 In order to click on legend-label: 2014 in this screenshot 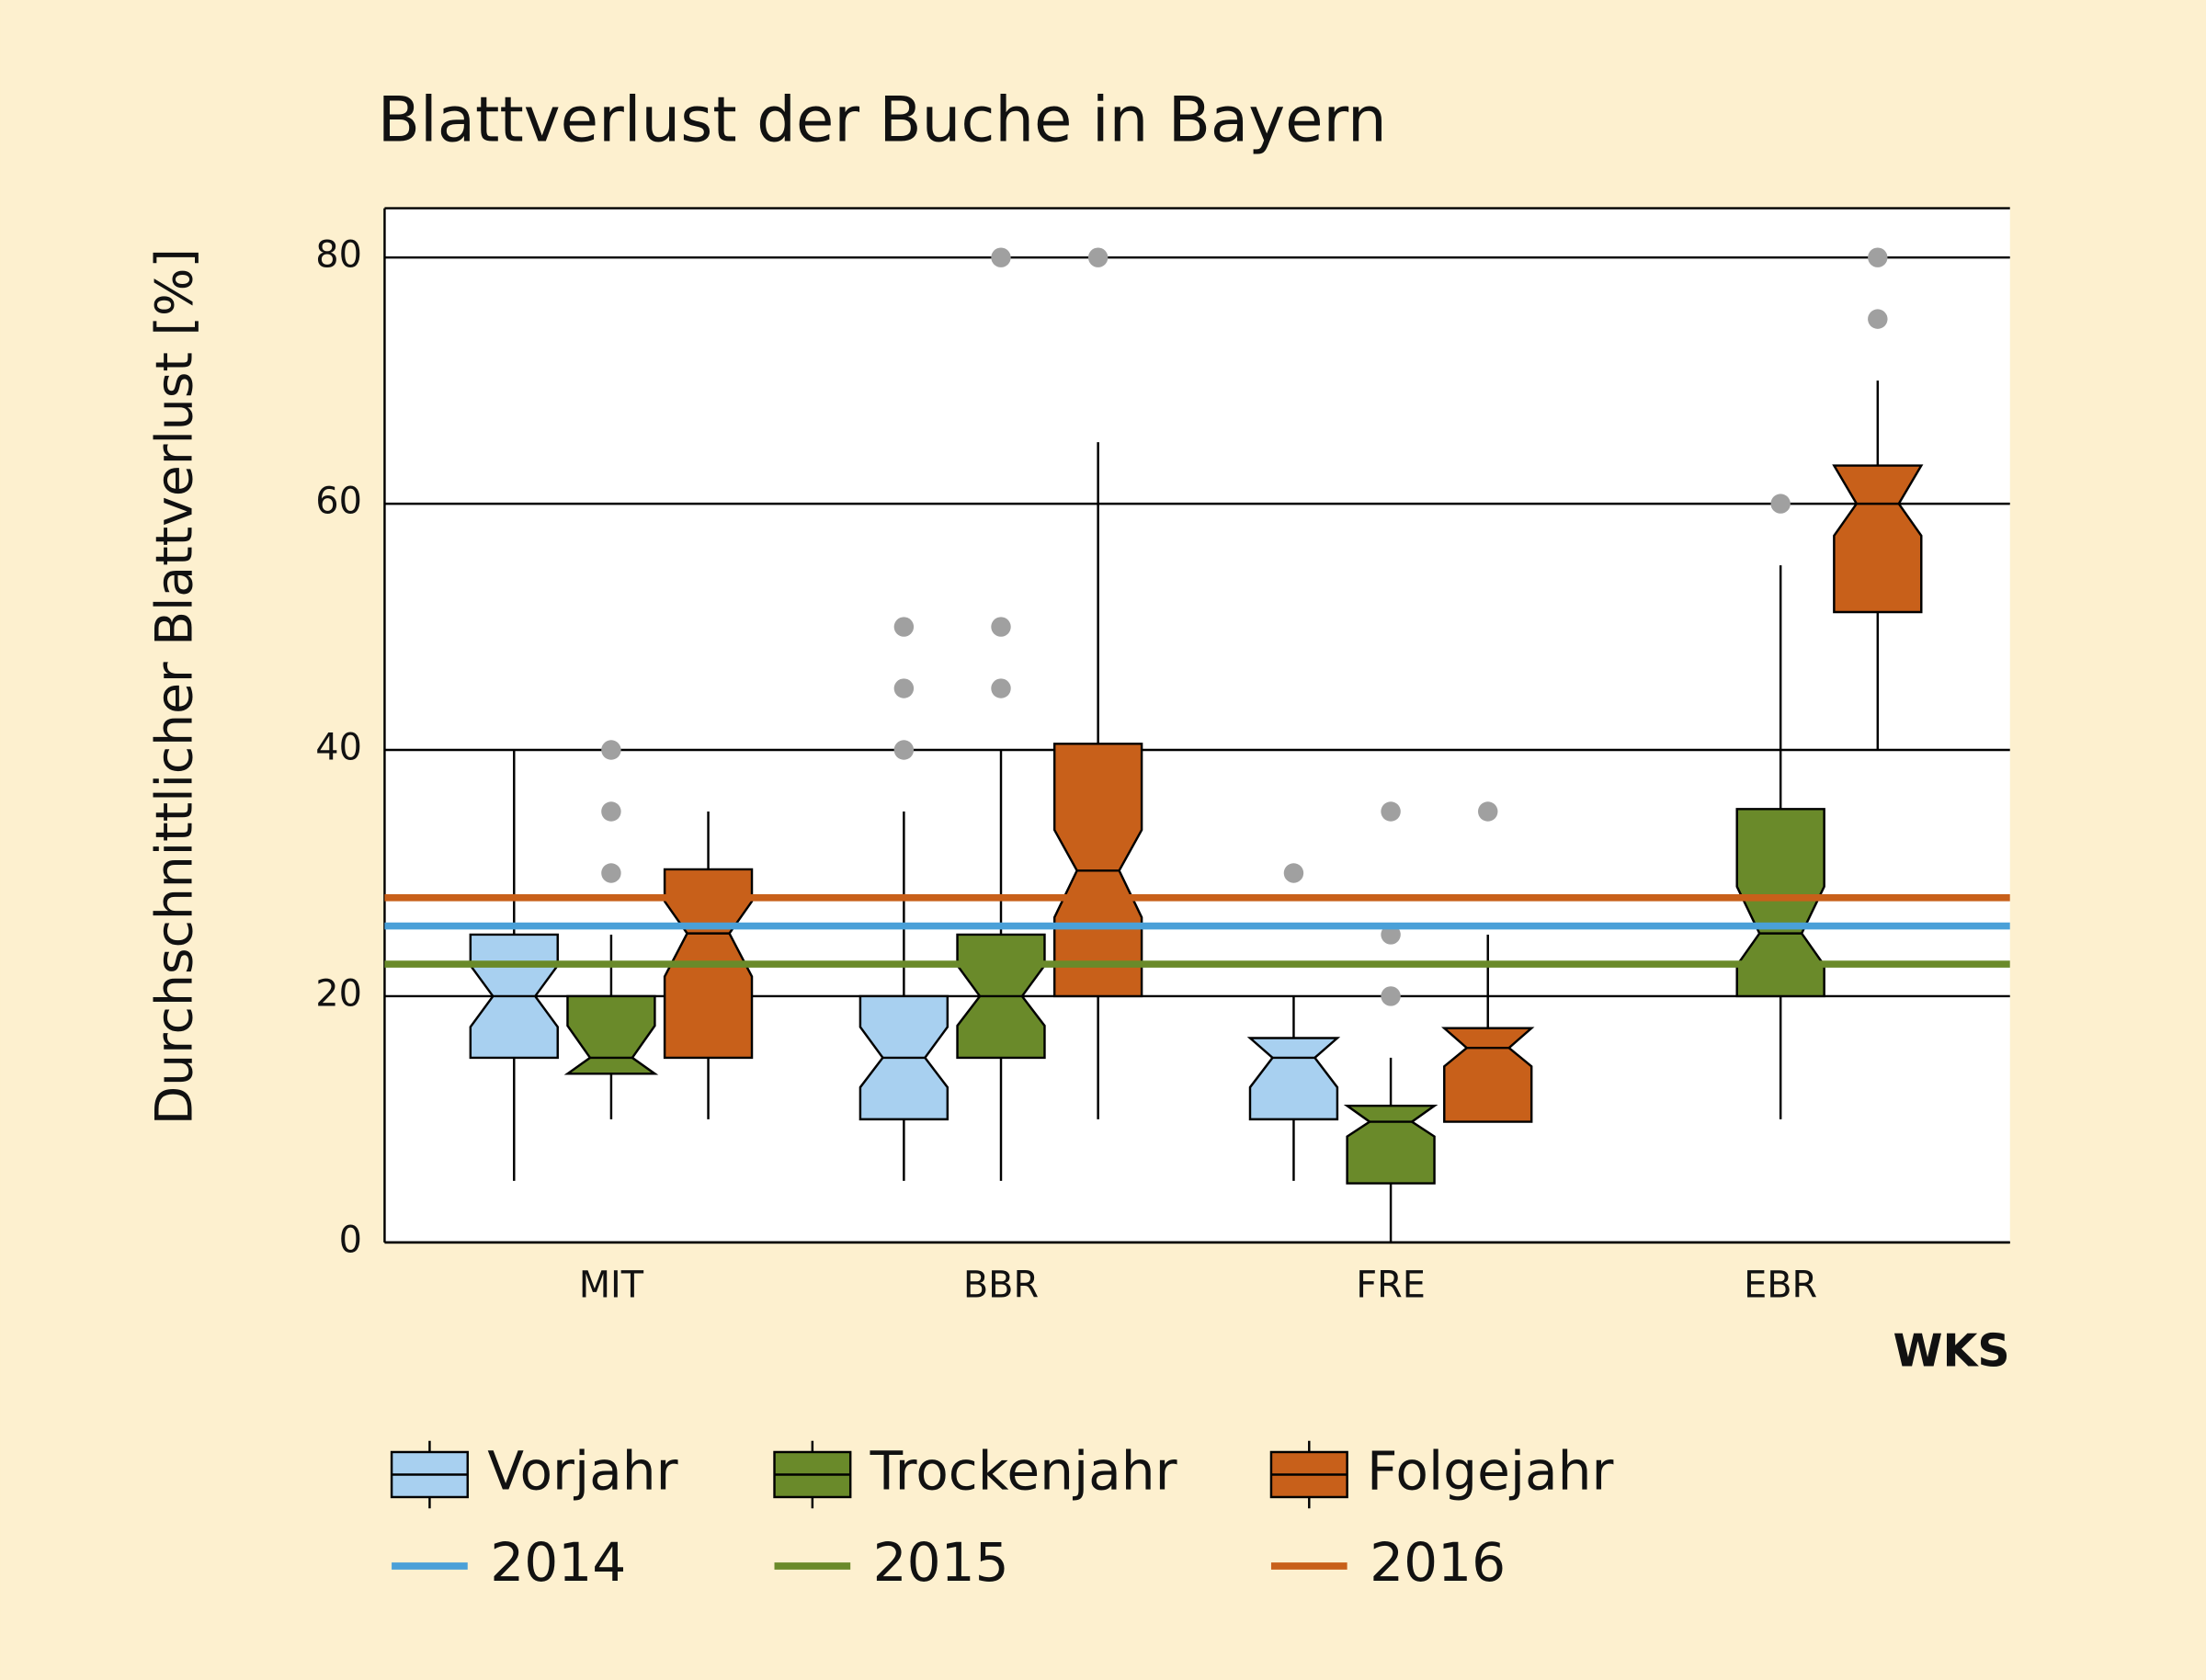, I will do `click(558, 1562)`.